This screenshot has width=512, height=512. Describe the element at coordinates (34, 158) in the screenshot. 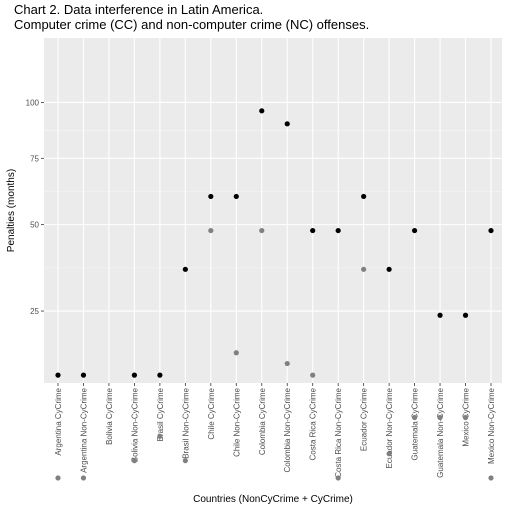

I see `y-tick-label: 75` at that location.